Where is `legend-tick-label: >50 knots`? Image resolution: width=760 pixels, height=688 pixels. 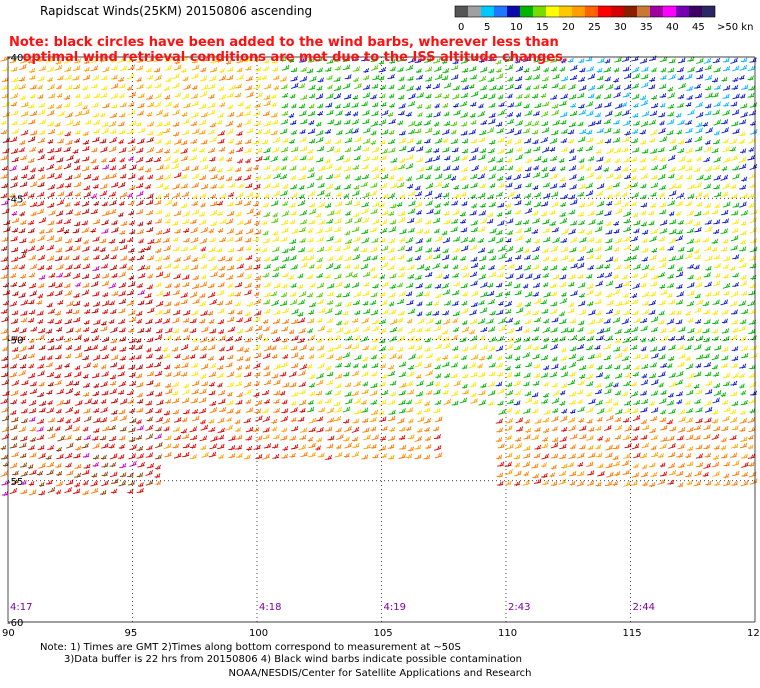 legend-tick-label: >50 knots is located at coordinates (735, 27).